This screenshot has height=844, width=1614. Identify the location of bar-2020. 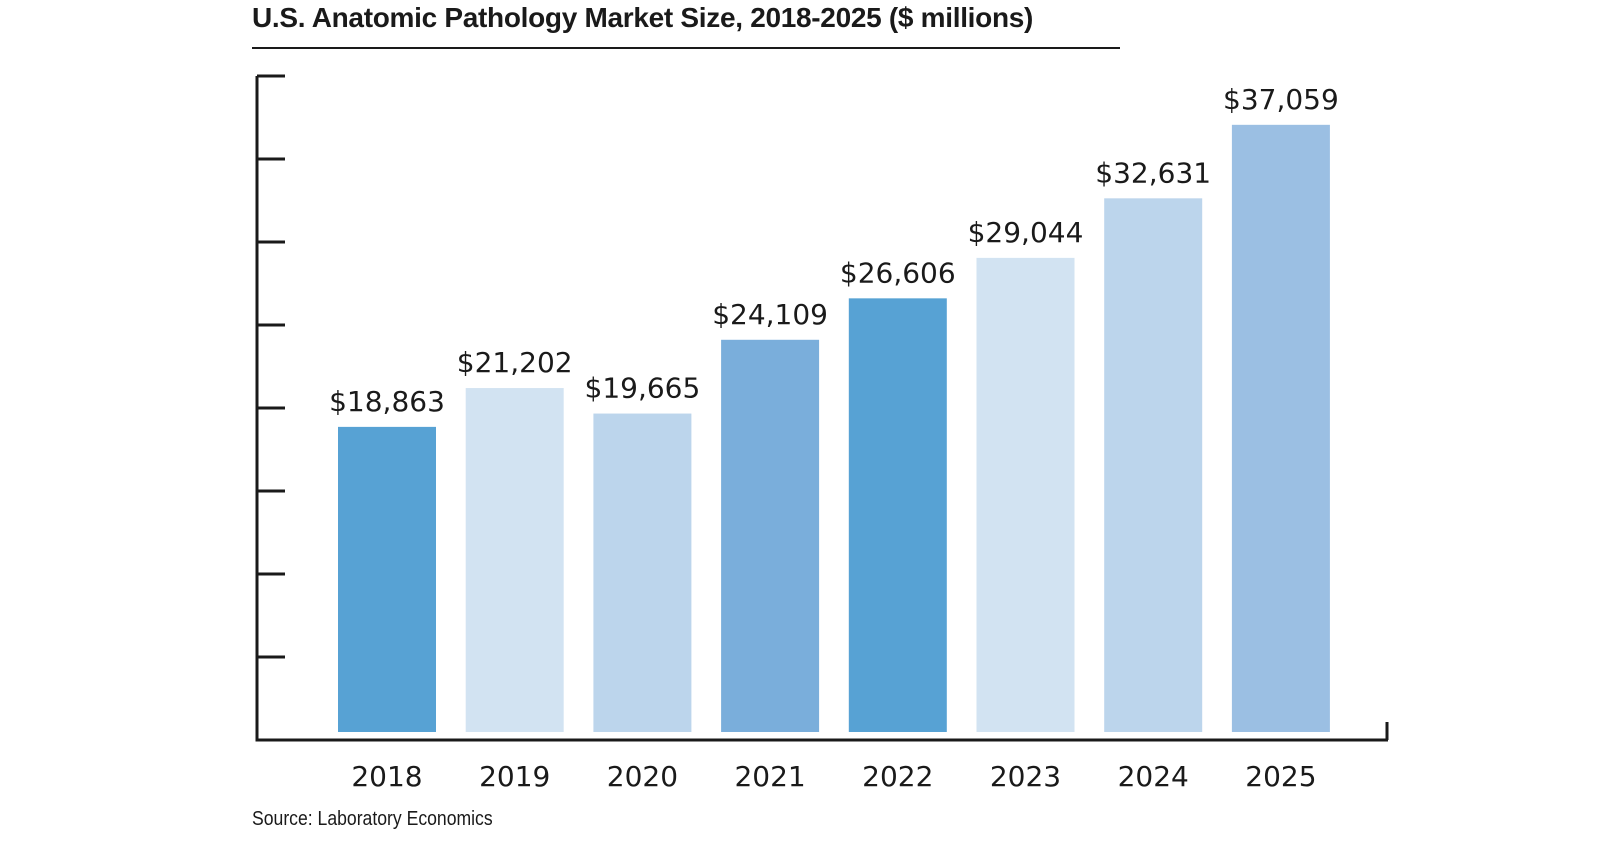
(642, 572).